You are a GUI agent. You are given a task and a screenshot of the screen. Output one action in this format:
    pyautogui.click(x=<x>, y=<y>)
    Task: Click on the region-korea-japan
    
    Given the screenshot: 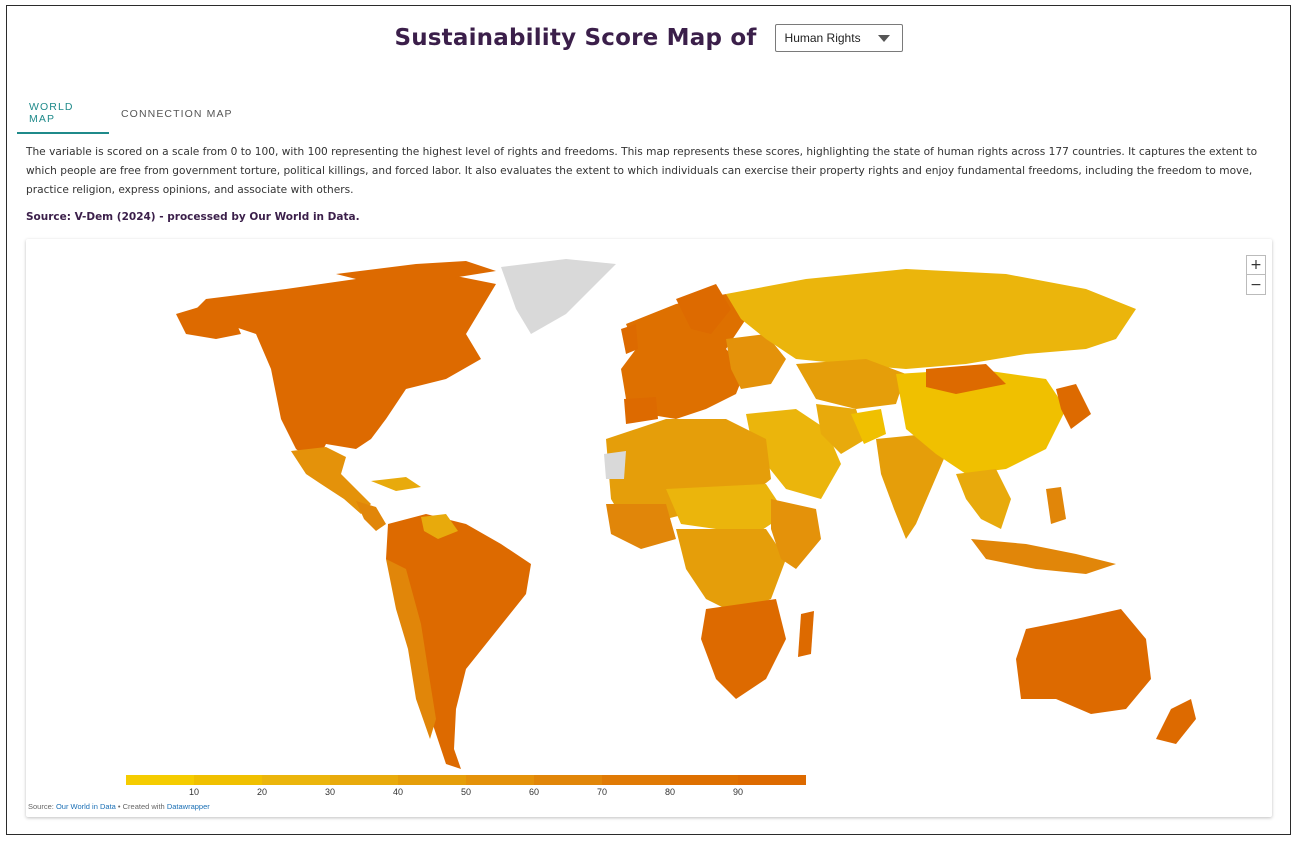 What is the action you would take?
    pyautogui.click(x=1073, y=406)
    